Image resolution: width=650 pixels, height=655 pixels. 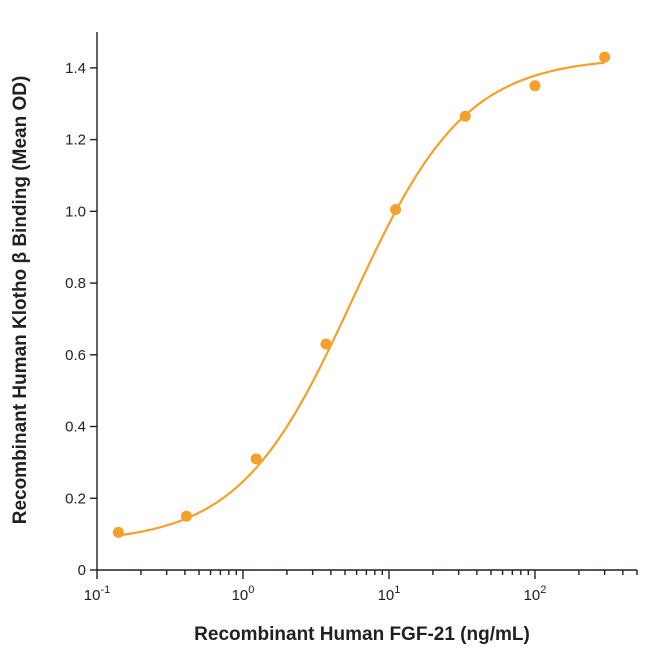 What do you see at coordinates (243, 594) in the screenshot?
I see `x-tick-label: 10⁰` at bounding box center [243, 594].